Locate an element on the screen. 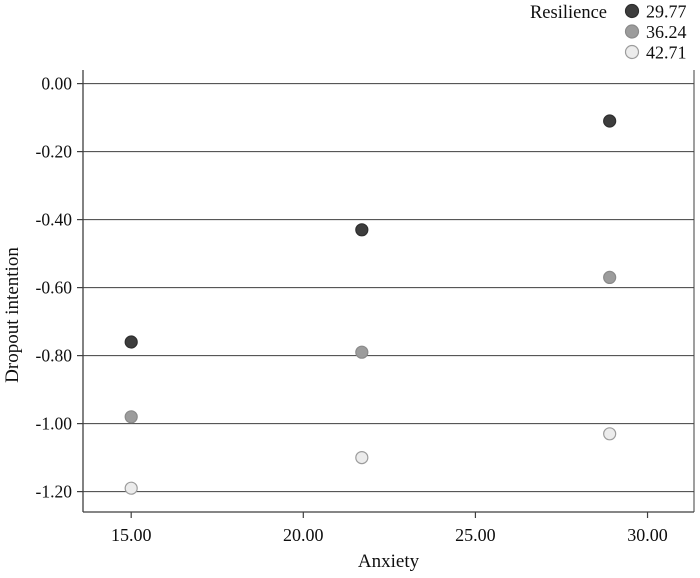 Image resolution: width=700 pixels, height=578 pixels. legend-entry-label: 36.24 is located at coordinates (666, 32).